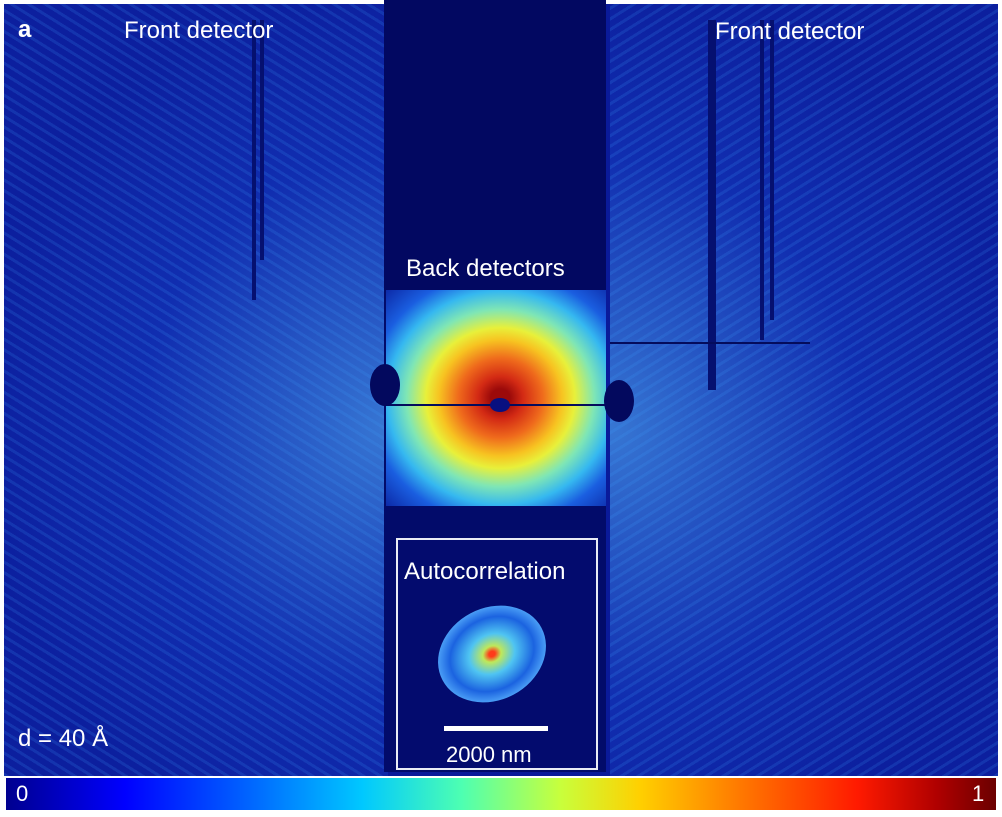  What do you see at coordinates (501, 794) in the screenshot?
I see `colorbar` at bounding box center [501, 794].